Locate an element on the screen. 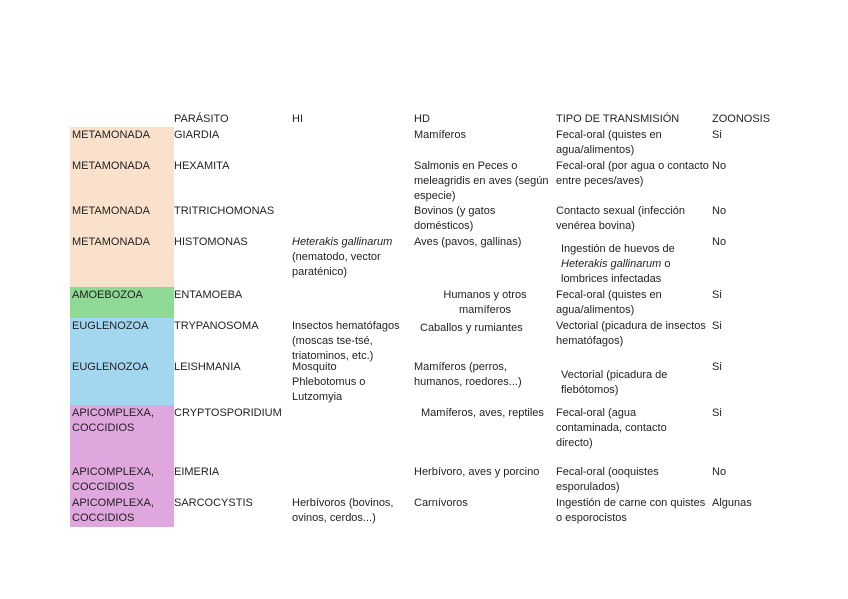 This screenshot has height=599, width=848. cell-hd: Carnívoros is located at coordinates (441, 503).